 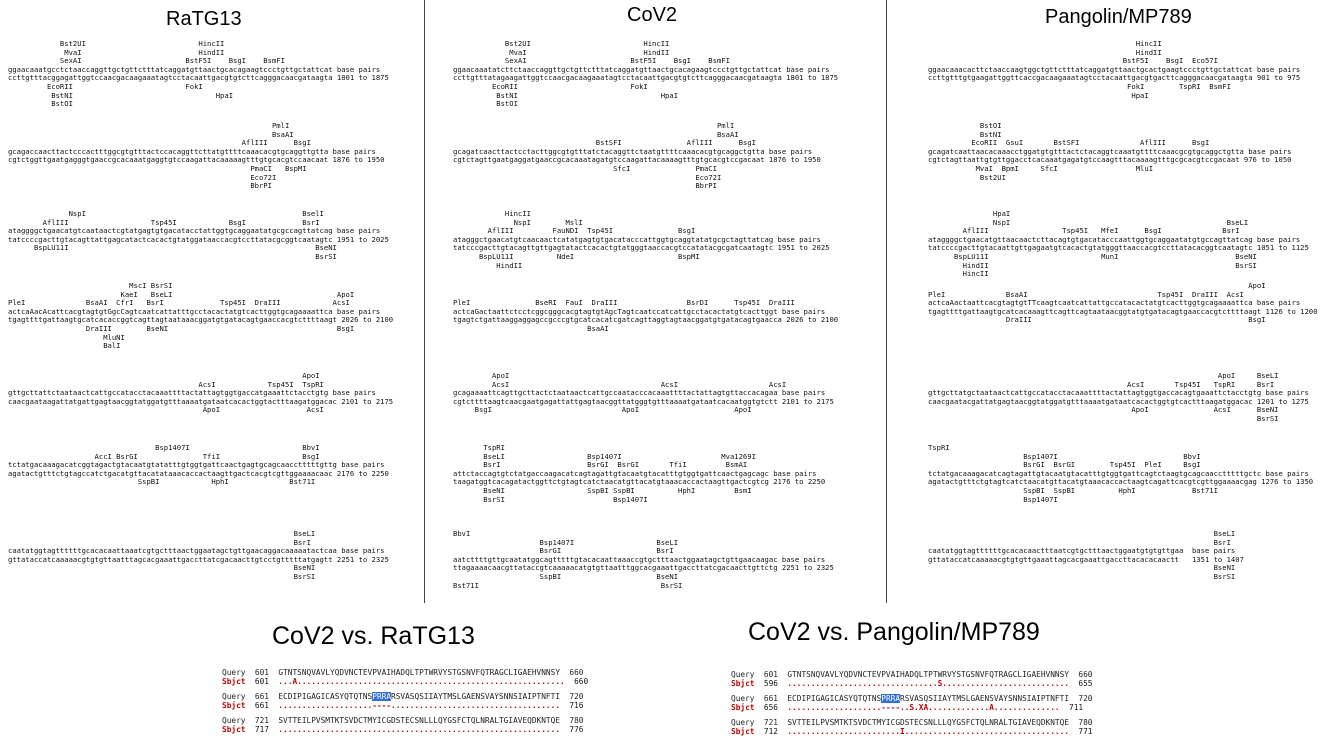 What do you see at coordinates (587, 177) in the screenshot?
I see `sequence-line: Eco72I` at bounding box center [587, 177].